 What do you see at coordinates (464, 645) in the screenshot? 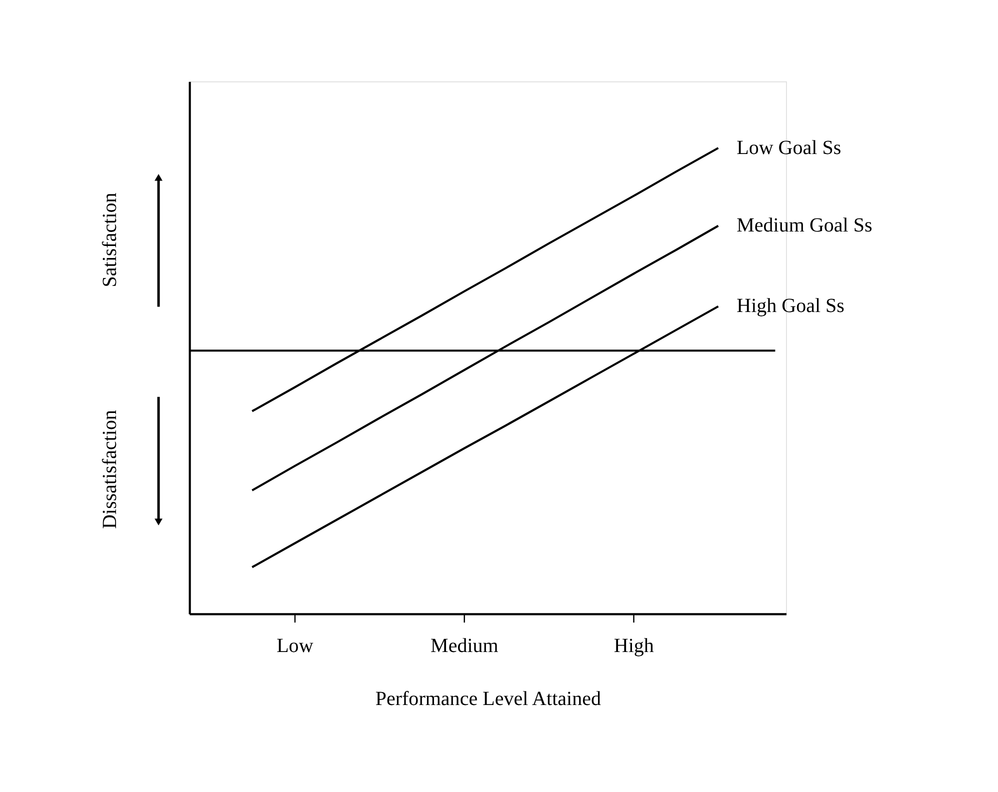
I see `x-tick-label: Medium` at bounding box center [464, 645].